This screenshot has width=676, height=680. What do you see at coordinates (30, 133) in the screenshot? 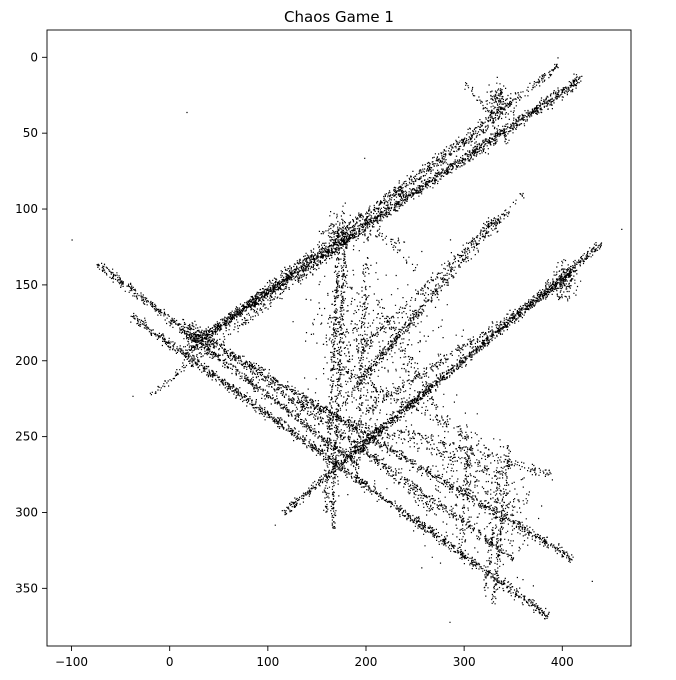
I see `y-tick-label: 50` at bounding box center [30, 133].